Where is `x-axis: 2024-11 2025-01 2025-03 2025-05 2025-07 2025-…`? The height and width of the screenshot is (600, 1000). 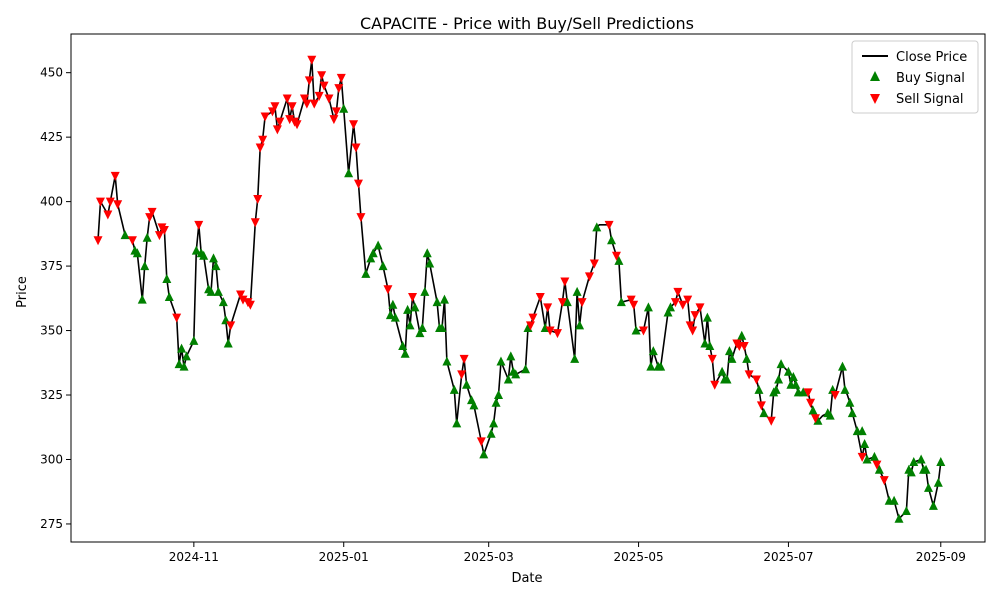 x-axis: 2024-11 2025-01 2025-03 2025-05 2025-07 2025-… is located at coordinates (567, 553).